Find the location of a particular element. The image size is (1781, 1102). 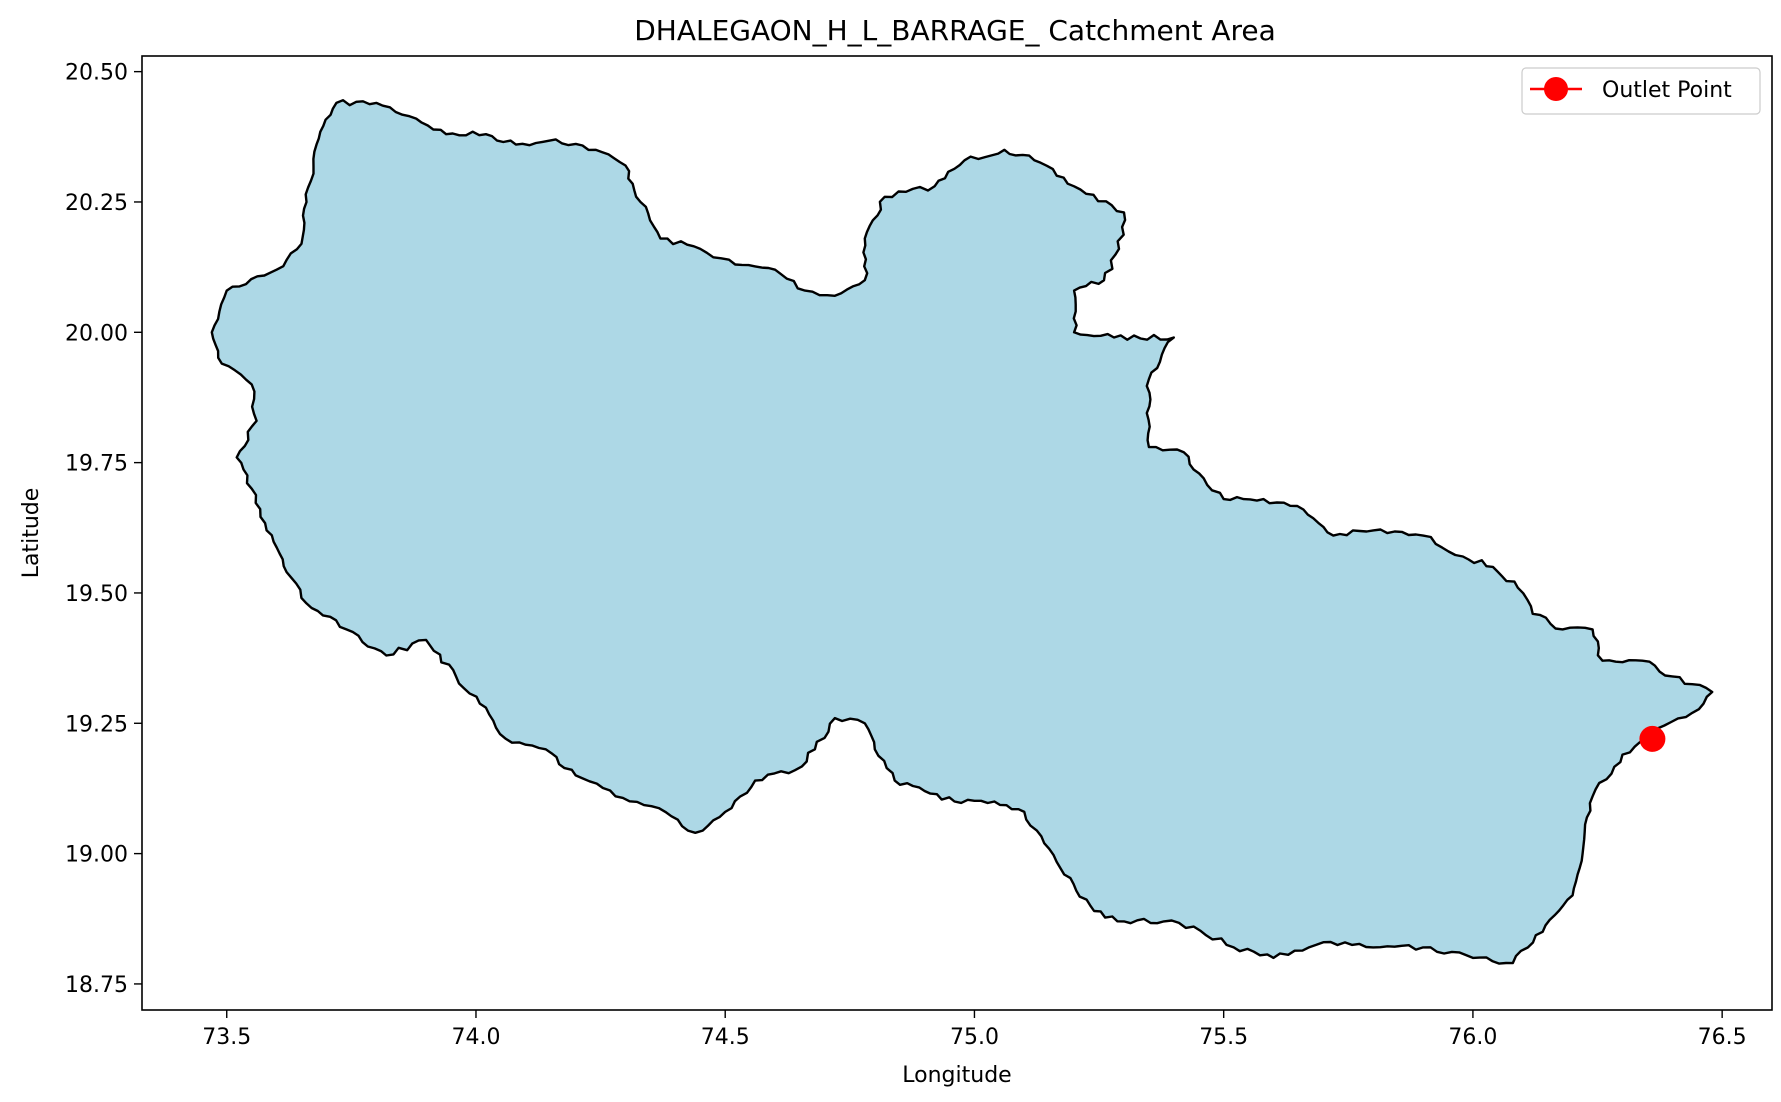

x-tick-label: 75.0 is located at coordinates (974, 1037).